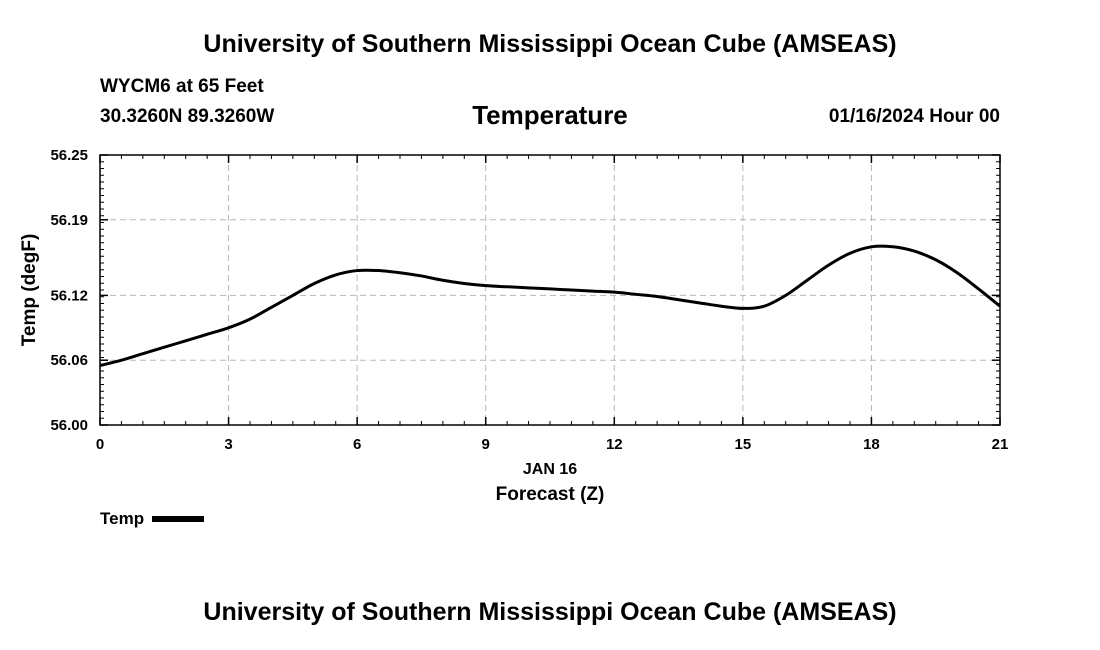 The image size is (1100, 650). What do you see at coordinates (228, 444) in the screenshot?
I see `x-tick-label: 3` at bounding box center [228, 444].